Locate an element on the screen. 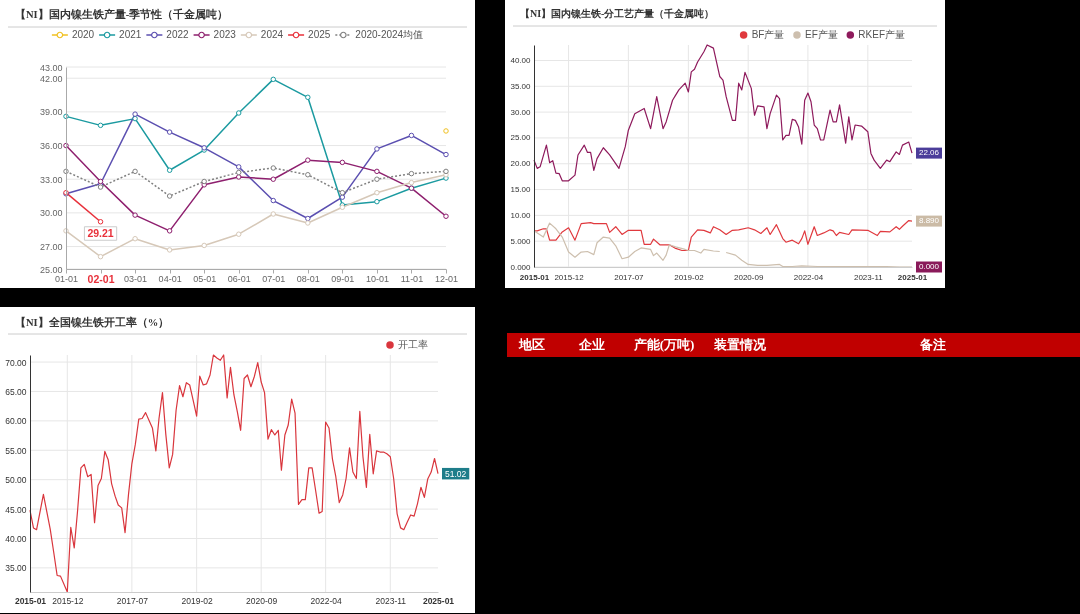  legend-label: 2021 is located at coordinates (130, 34).